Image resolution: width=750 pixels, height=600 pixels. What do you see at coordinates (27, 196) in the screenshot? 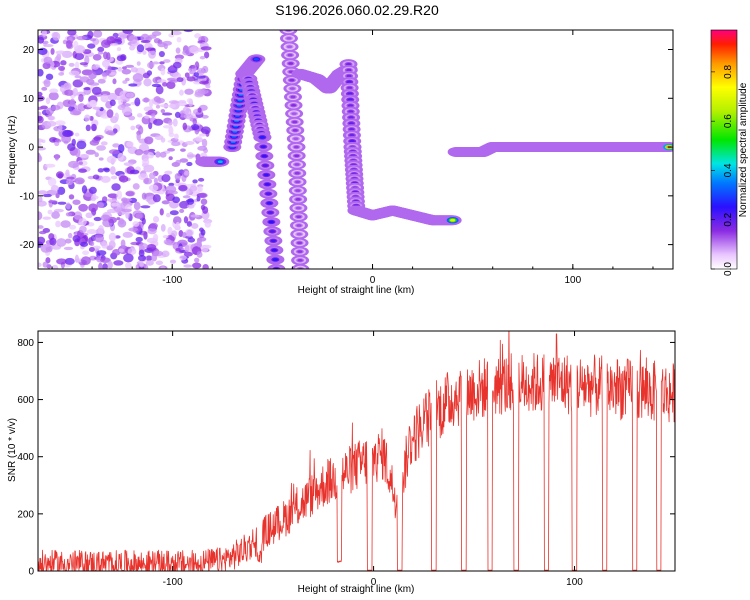
I see `y-tick-label: -10` at bounding box center [27, 196].